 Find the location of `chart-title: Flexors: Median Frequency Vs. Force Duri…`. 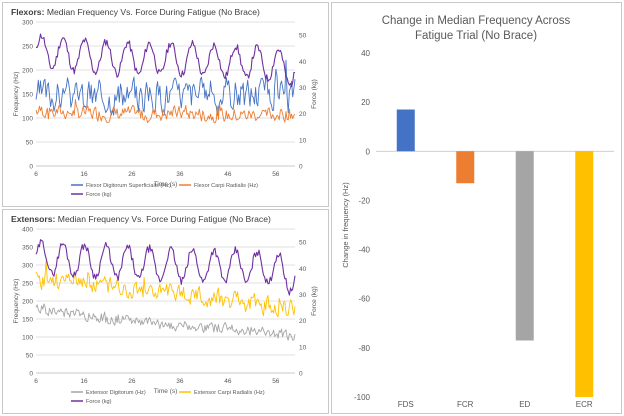

chart-title: Flexors: Median Frequency Vs. Force Duri… is located at coordinates (135, 12).